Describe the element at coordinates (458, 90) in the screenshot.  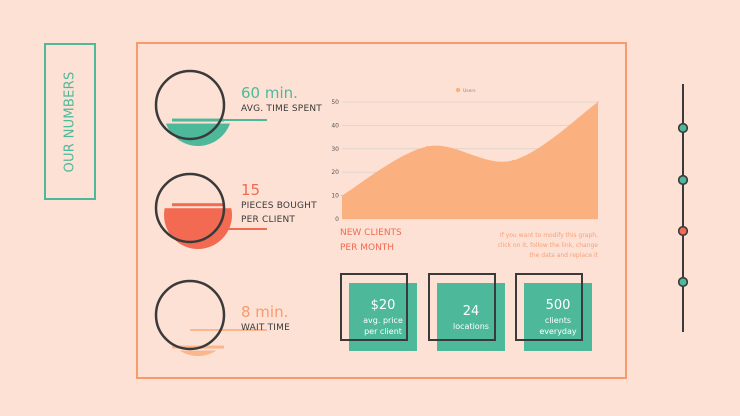
I see `chart-legend-swatch` at that location.